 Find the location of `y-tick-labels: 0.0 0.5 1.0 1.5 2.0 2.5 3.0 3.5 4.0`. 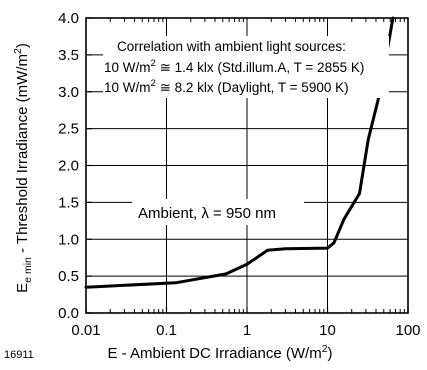

y-tick-labels: 0.0 0.5 1.0 1.5 2.0 2.5 3.0 3.5 4.0 is located at coordinates (68, 166).